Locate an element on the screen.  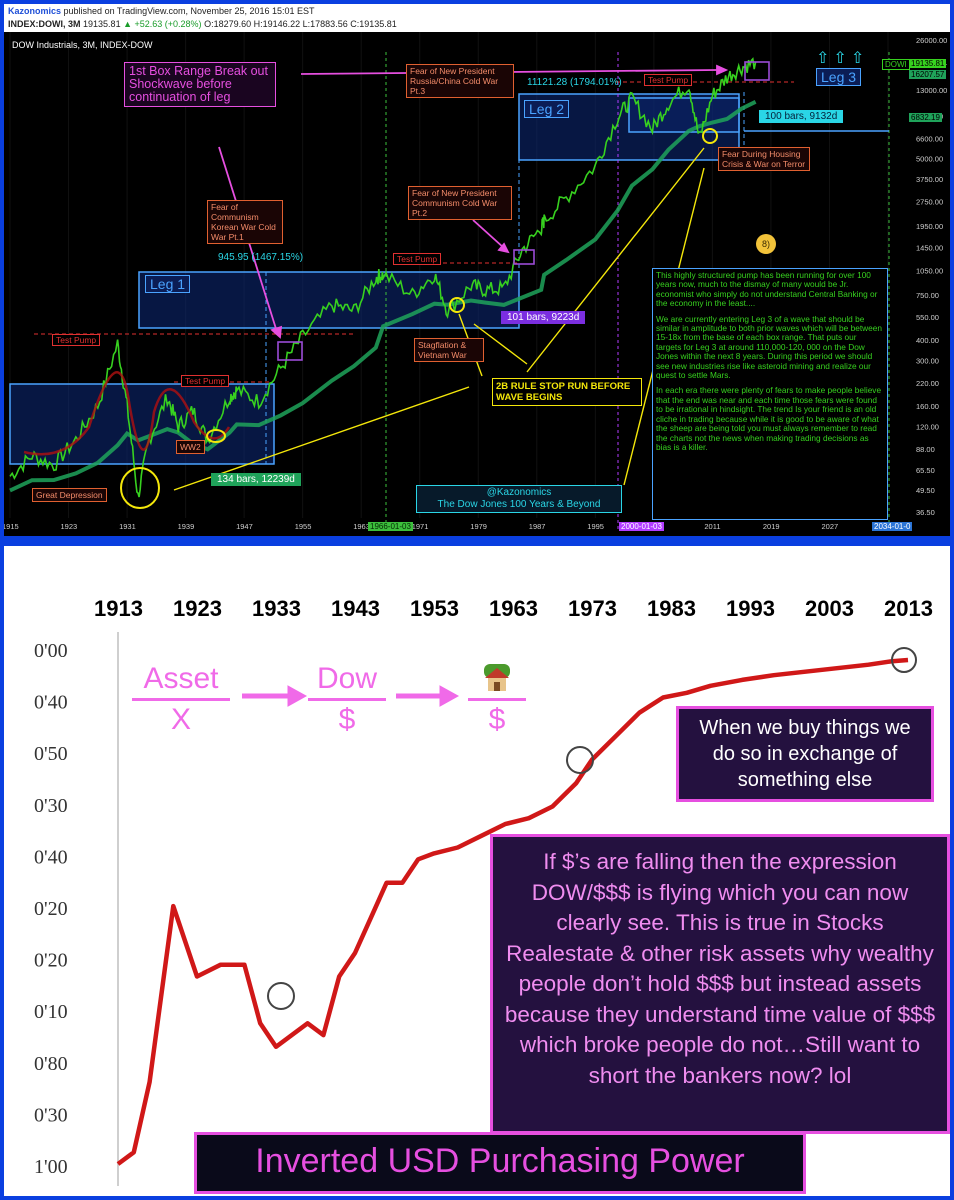
x-tick-label: 1931 is located at coordinates (127, 526).